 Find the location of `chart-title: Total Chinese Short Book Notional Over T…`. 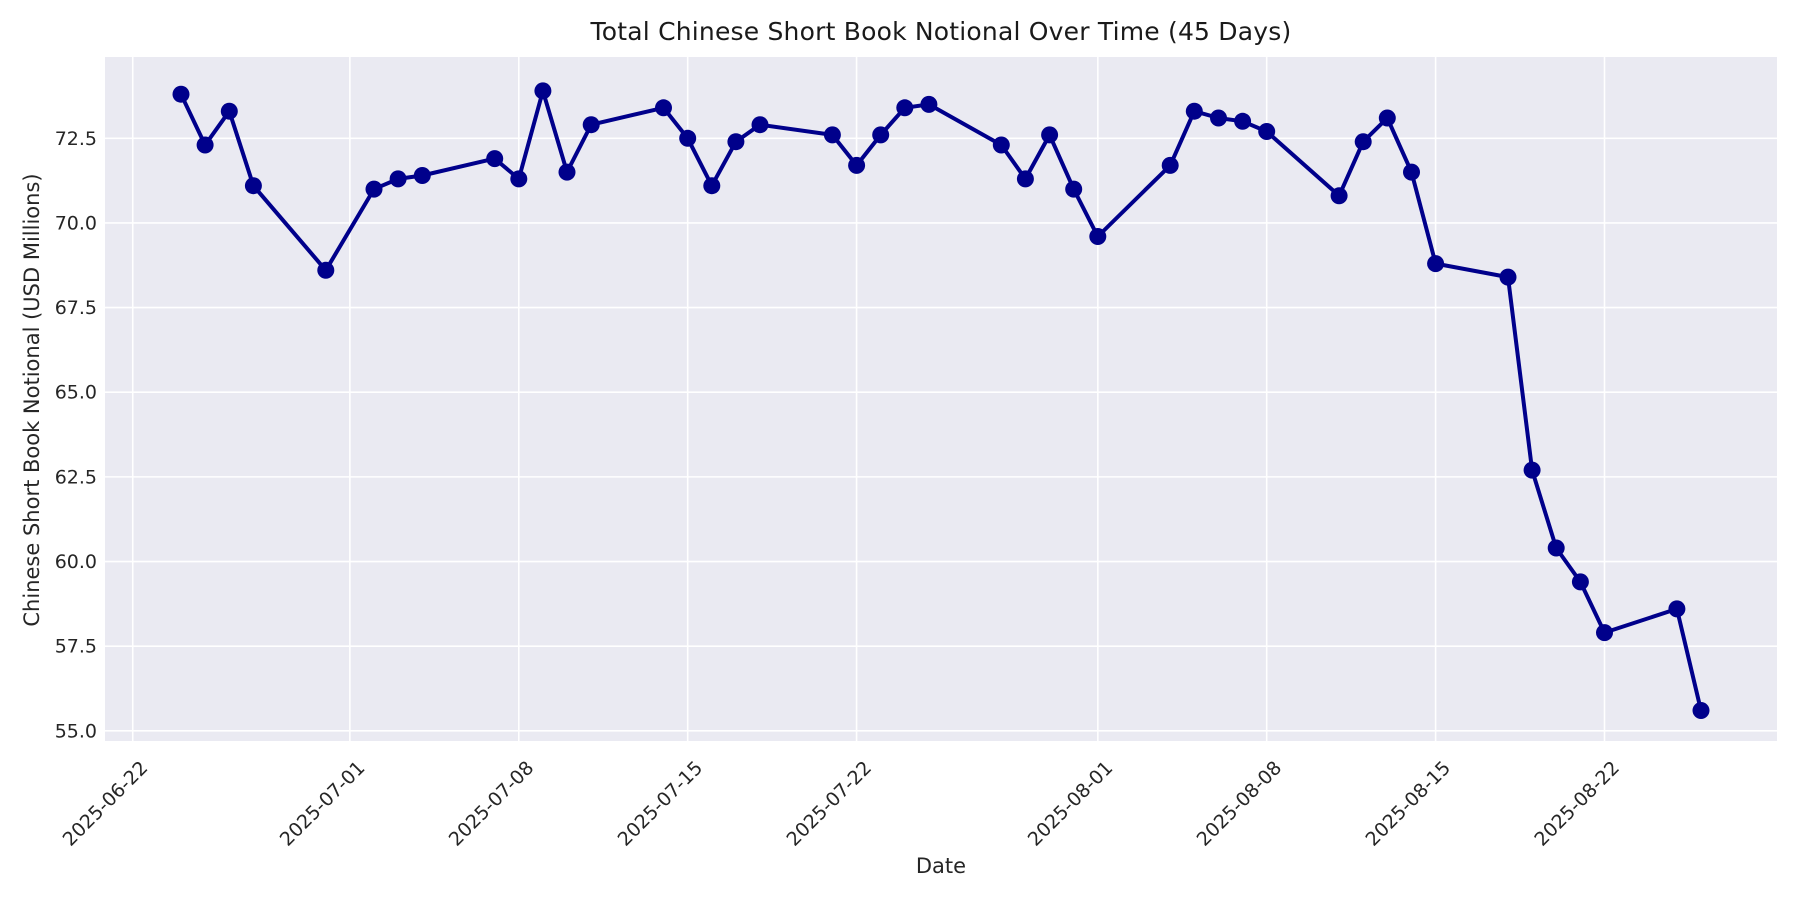

chart-title: Total Chinese Short Book Notional Over T… is located at coordinates (941, 31).